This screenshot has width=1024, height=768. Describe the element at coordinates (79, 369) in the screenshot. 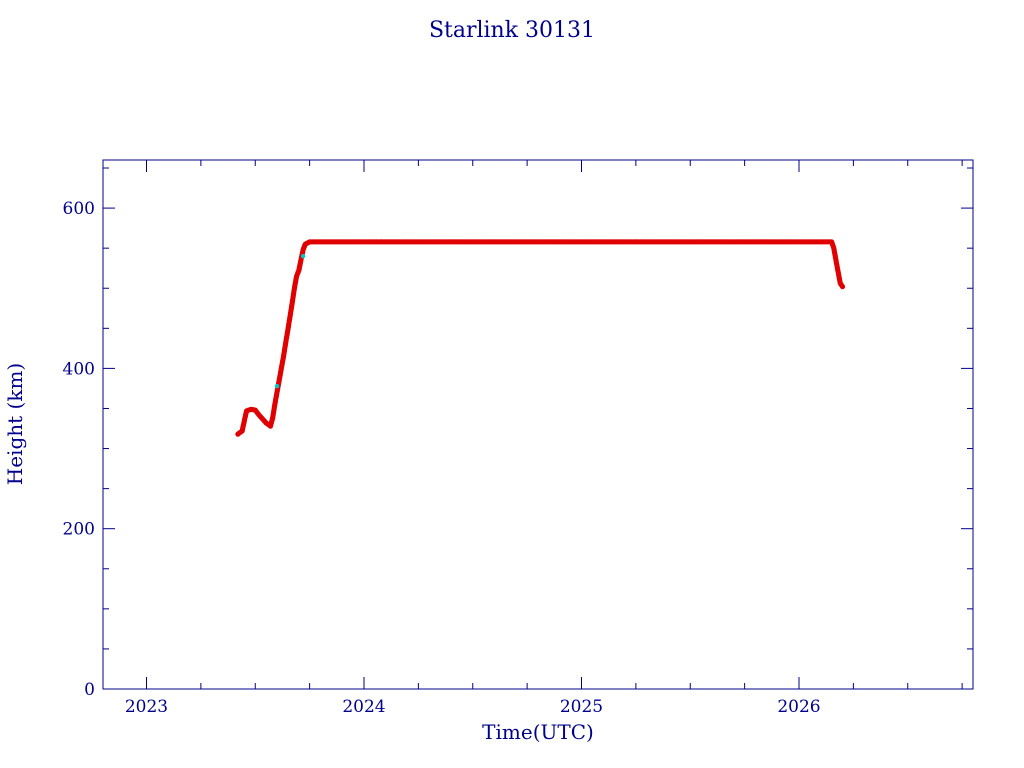

I see `y-tick-label: 400` at that location.